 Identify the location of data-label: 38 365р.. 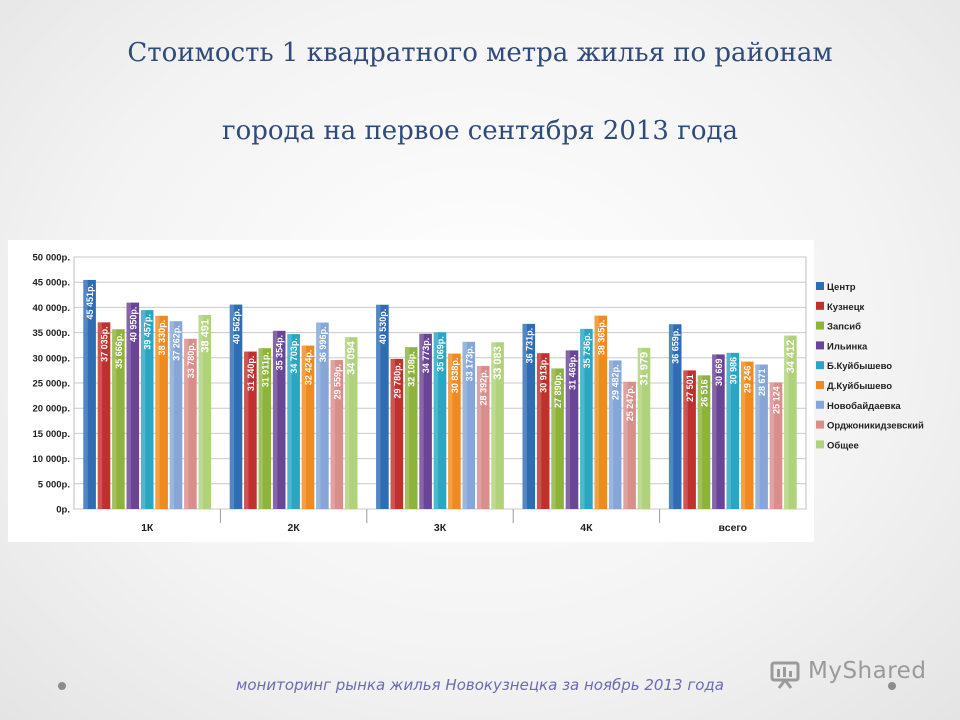
(601, 338).